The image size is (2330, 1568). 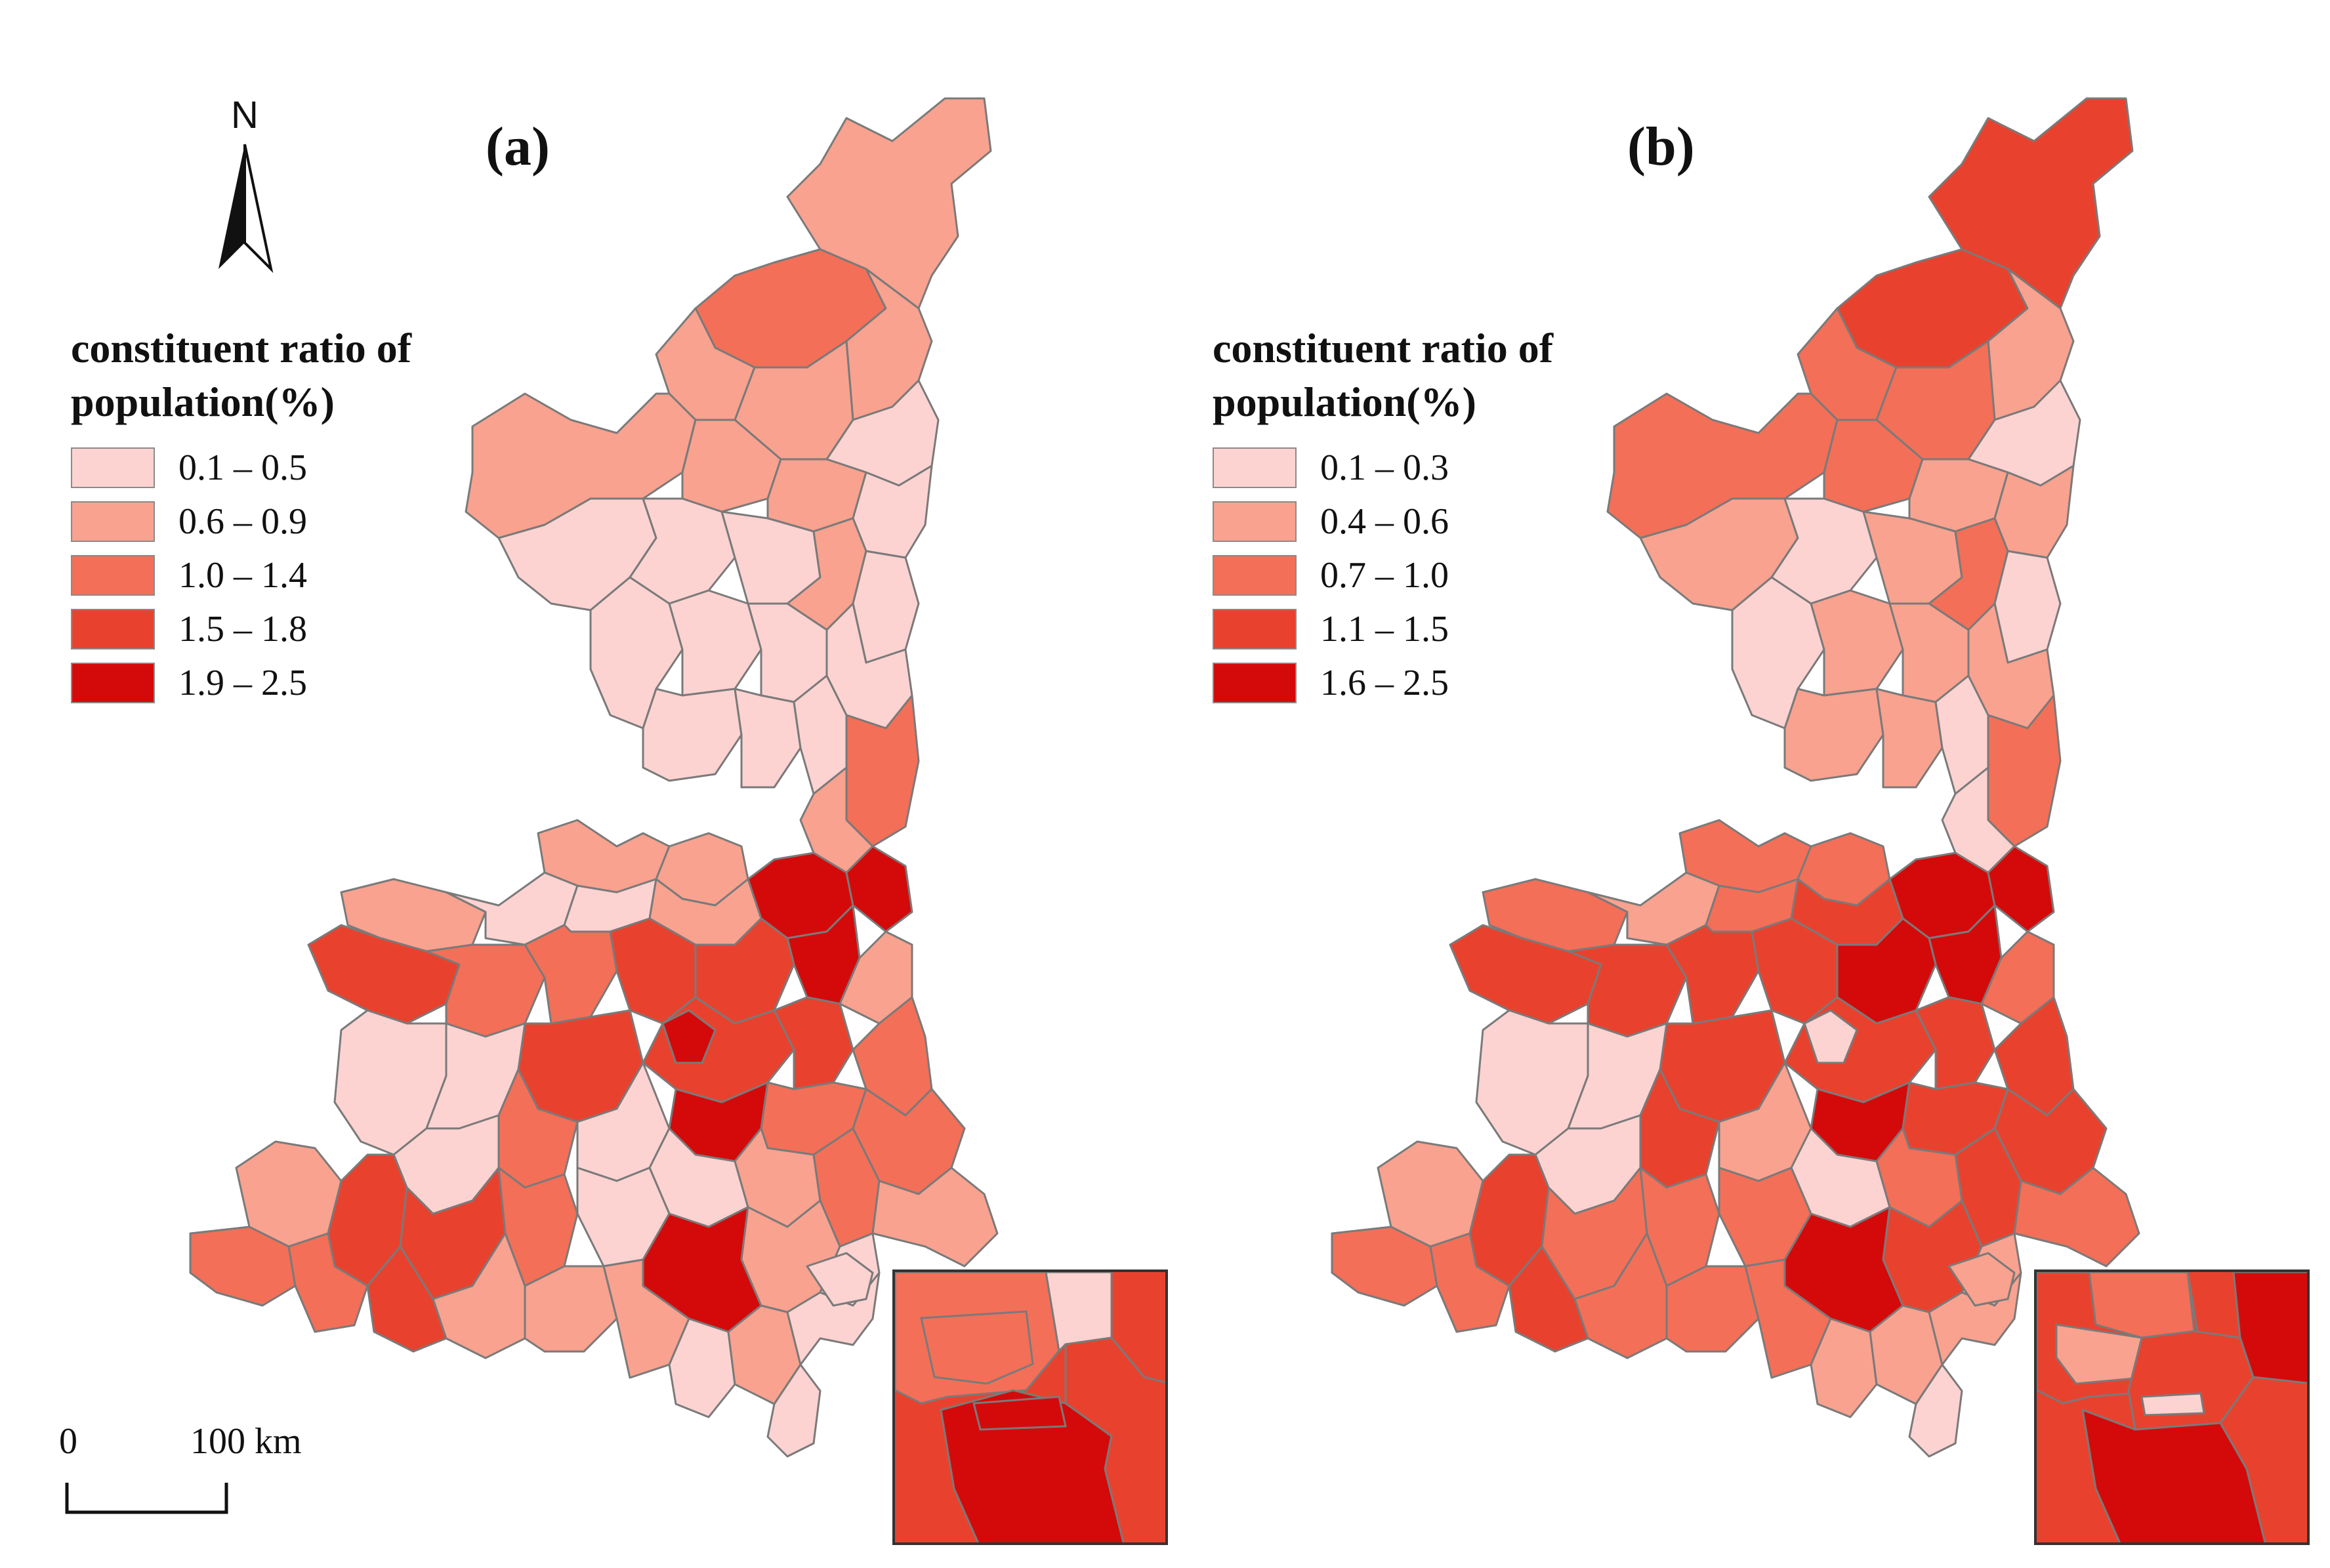 I want to click on legend-label: 0.1 – 0.5, so click(x=242, y=468).